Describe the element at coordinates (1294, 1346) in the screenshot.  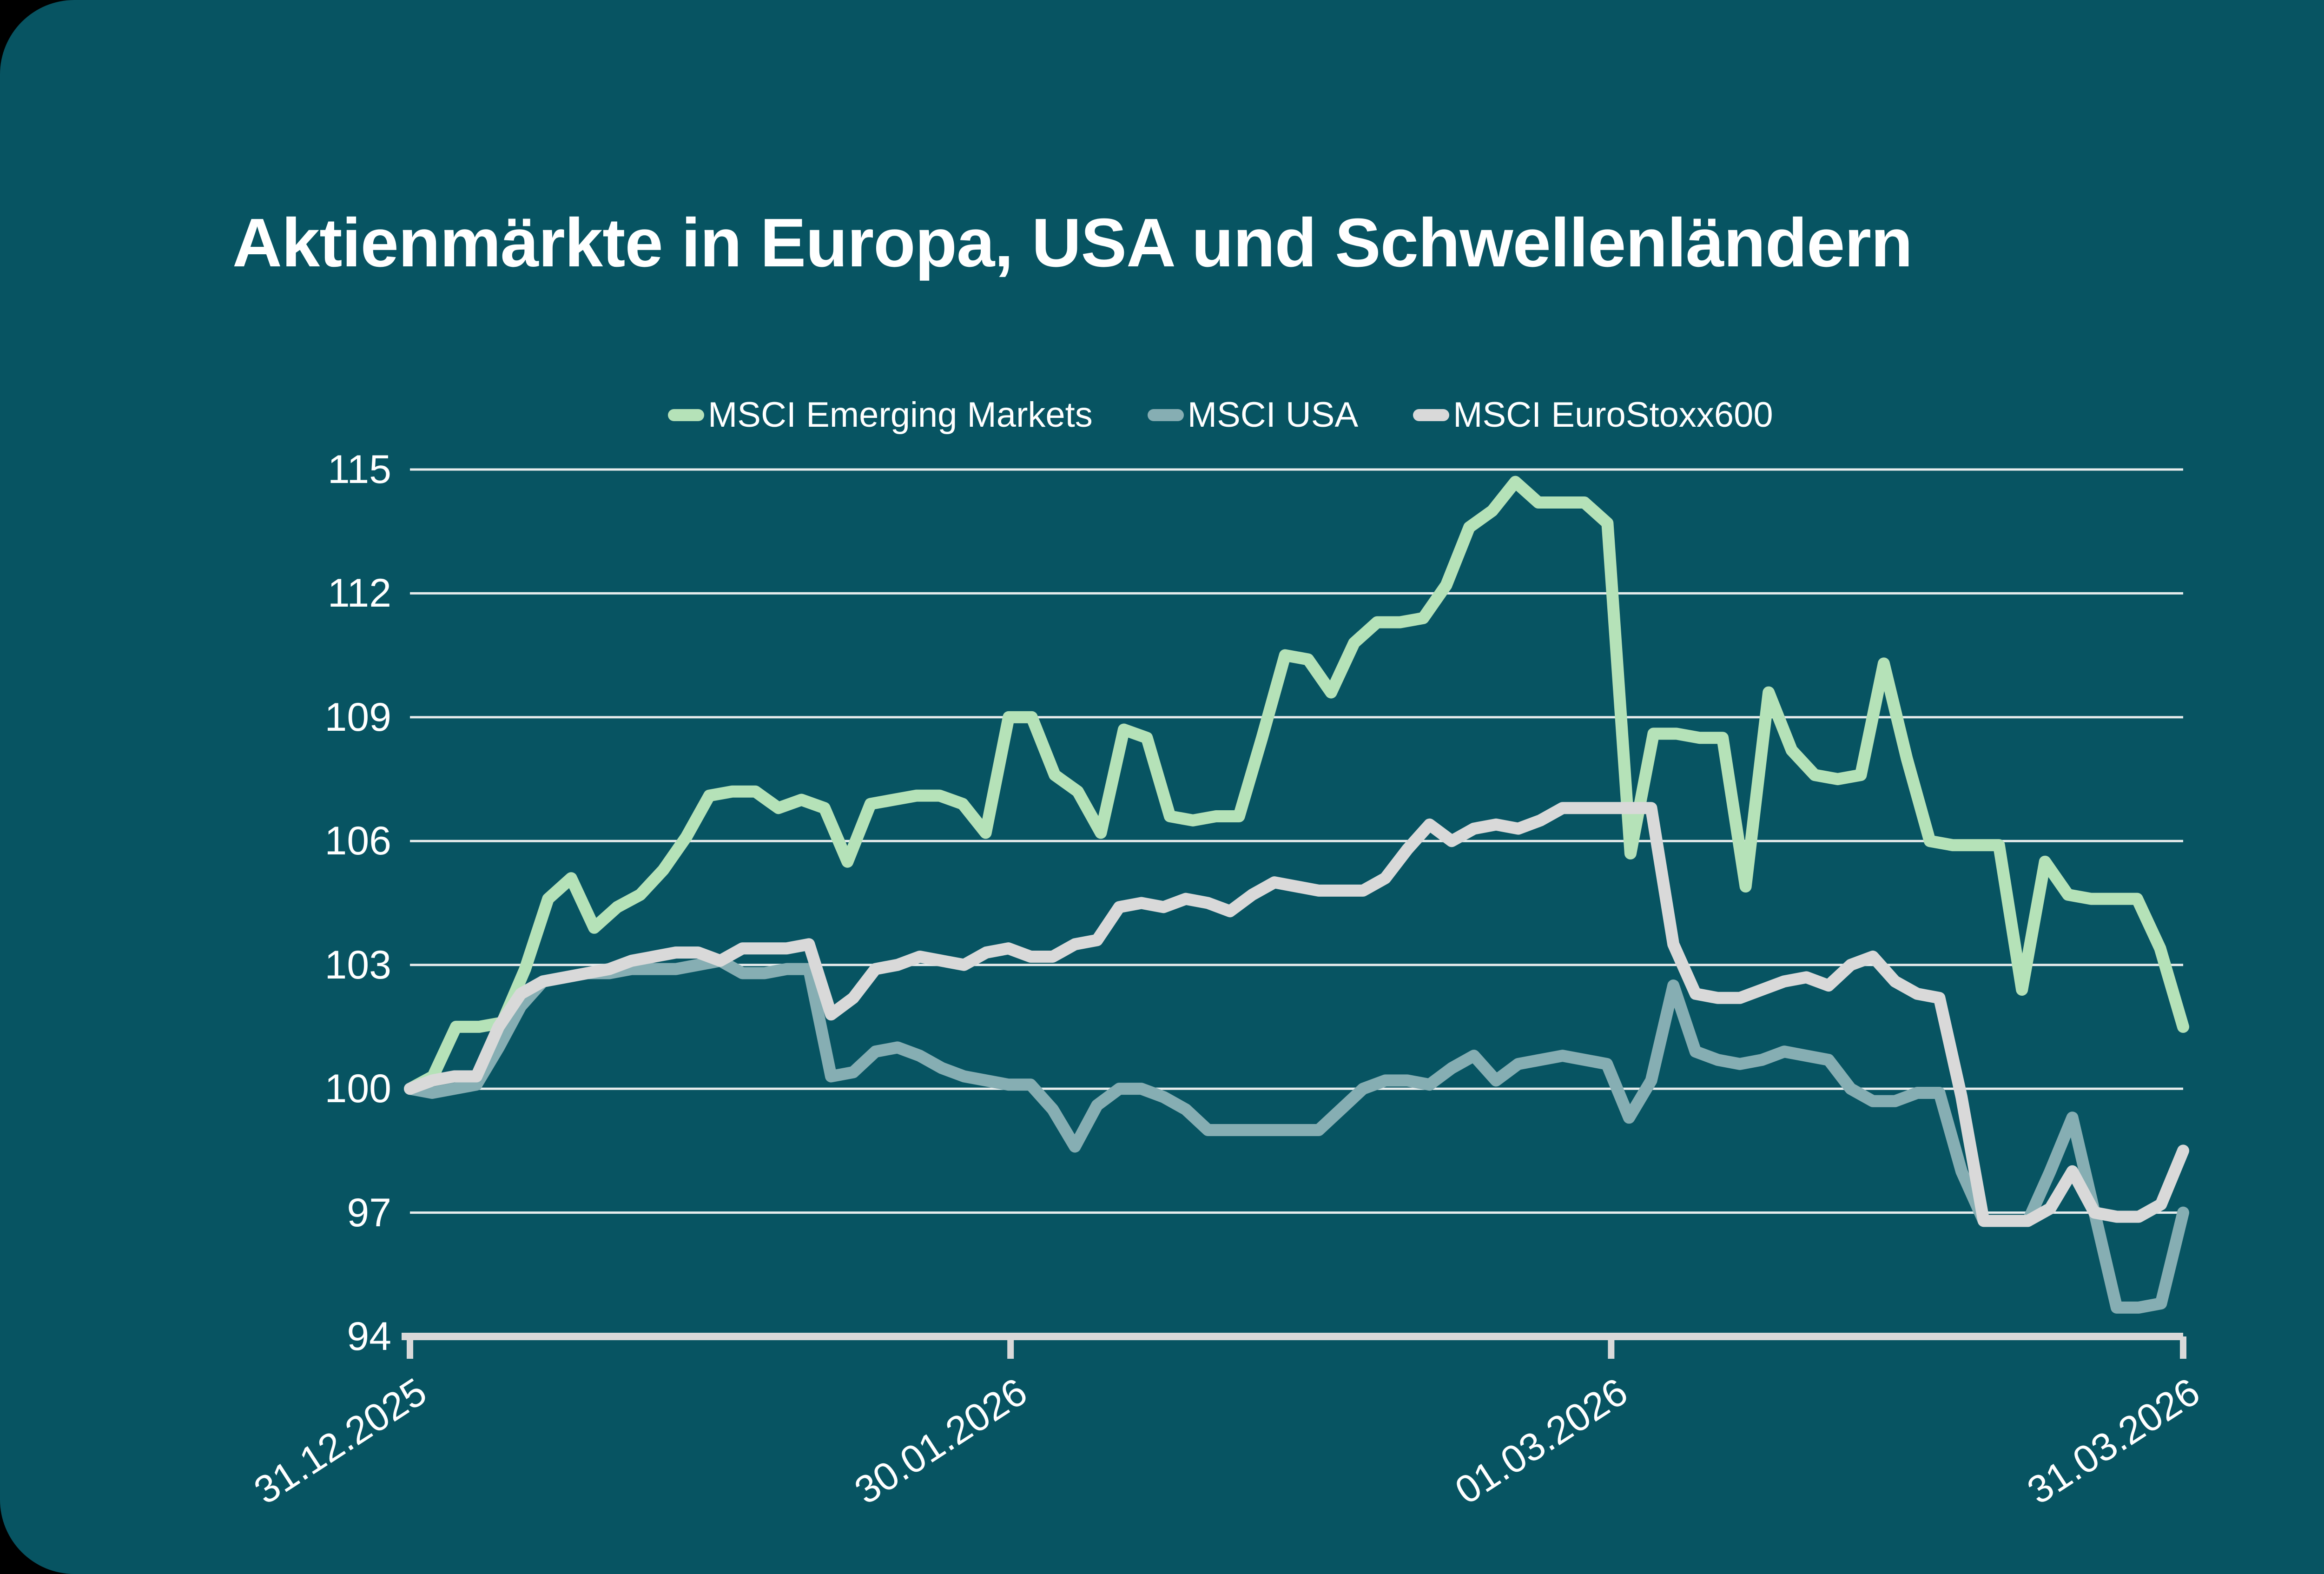
I see `axis-lines-group` at that location.